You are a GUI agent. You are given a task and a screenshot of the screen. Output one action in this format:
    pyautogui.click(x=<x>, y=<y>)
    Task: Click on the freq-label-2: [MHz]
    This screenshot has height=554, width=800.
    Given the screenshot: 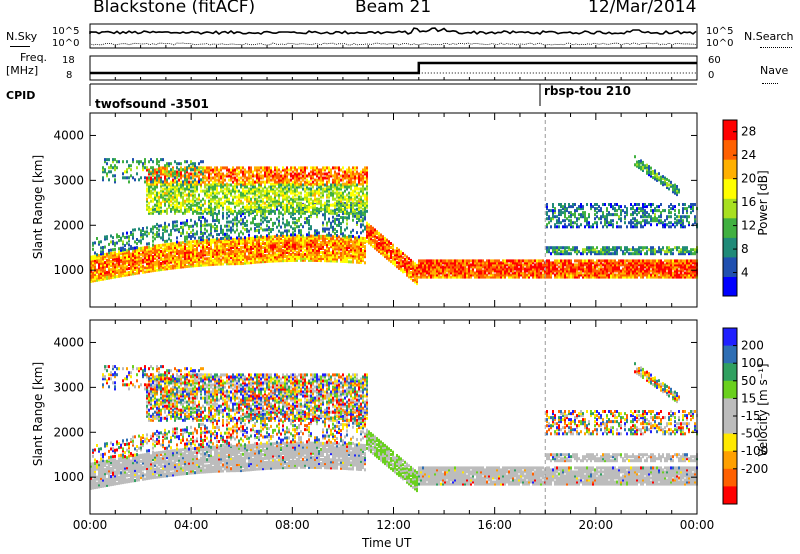 What is the action you would take?
    pyautogui.click(x=22, y=70)
    